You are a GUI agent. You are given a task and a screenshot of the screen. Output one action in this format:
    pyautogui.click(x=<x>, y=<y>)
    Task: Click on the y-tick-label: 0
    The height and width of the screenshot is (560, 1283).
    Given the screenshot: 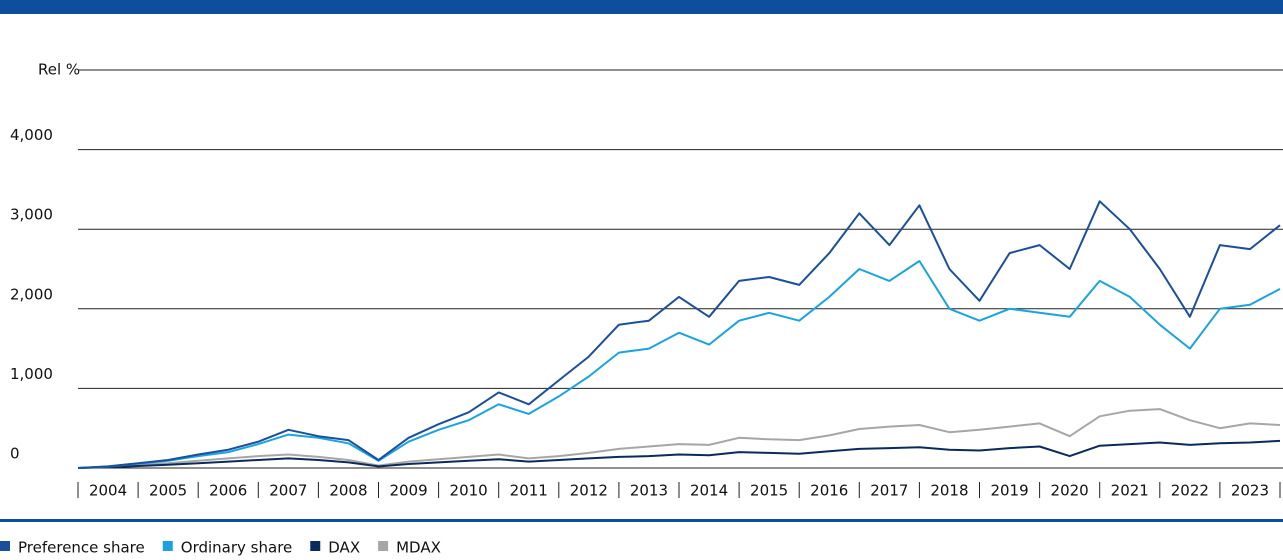 What is the action you would take?
    pyautogui.click(x=15, y=454)
    